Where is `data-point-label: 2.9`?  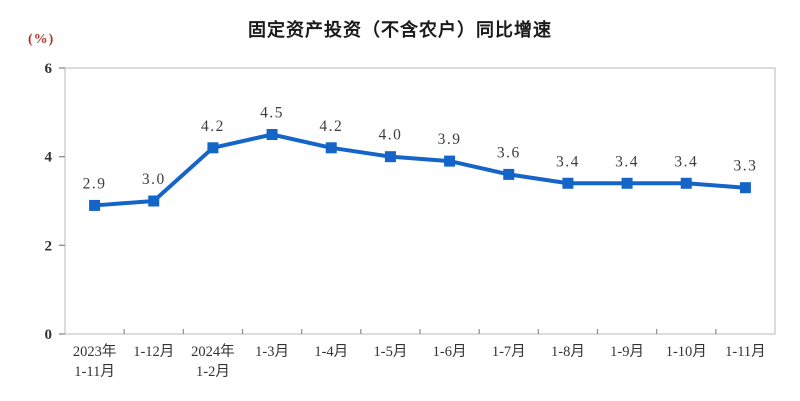
data-point-label: 2.9 is located at coordinates (95, 183).